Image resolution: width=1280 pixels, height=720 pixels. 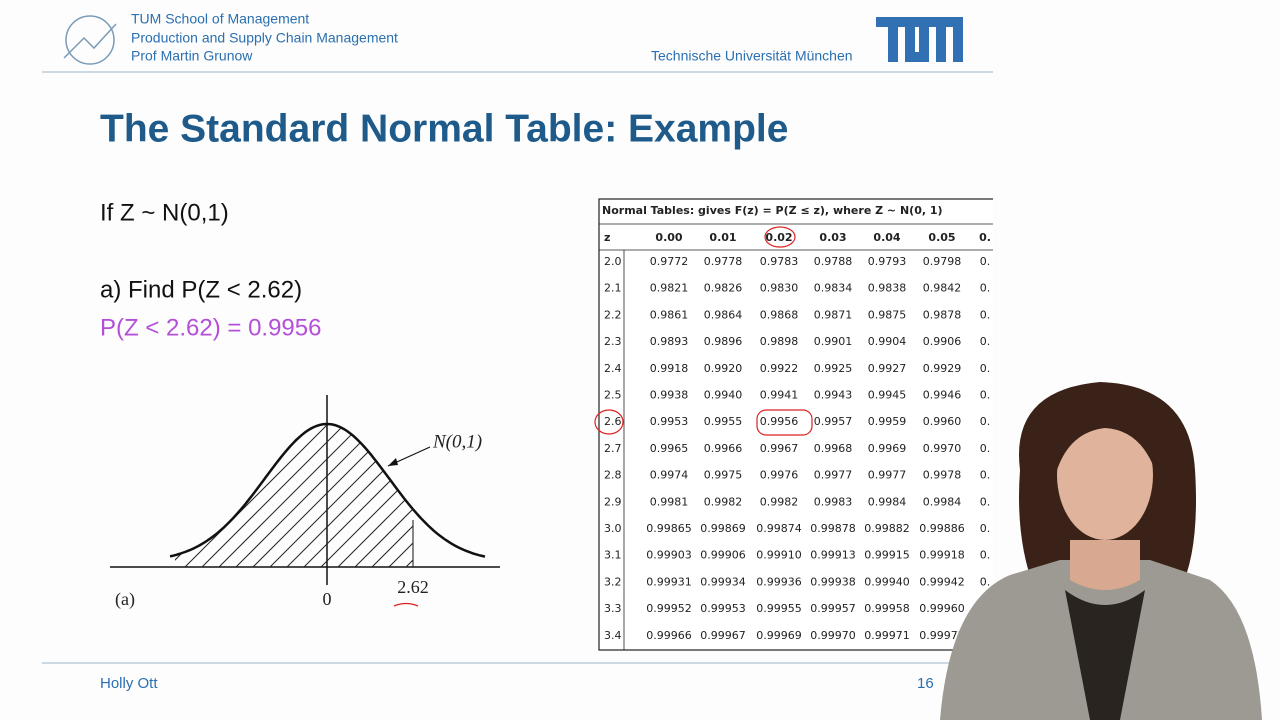 What do you see at coordinates (613, 261) in the screenshot?
I see `row-header: 2.0` at bounding box center [613, 261].